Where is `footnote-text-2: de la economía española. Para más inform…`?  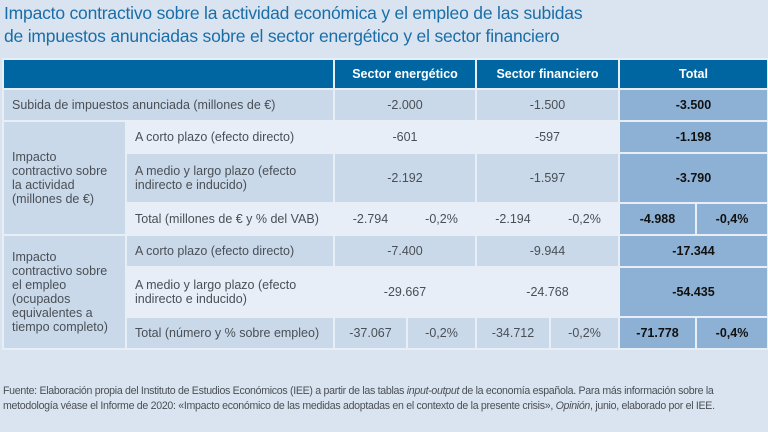
footnote-text-2: de la economía española. Para más inform… is located at coordinates (358, 398).